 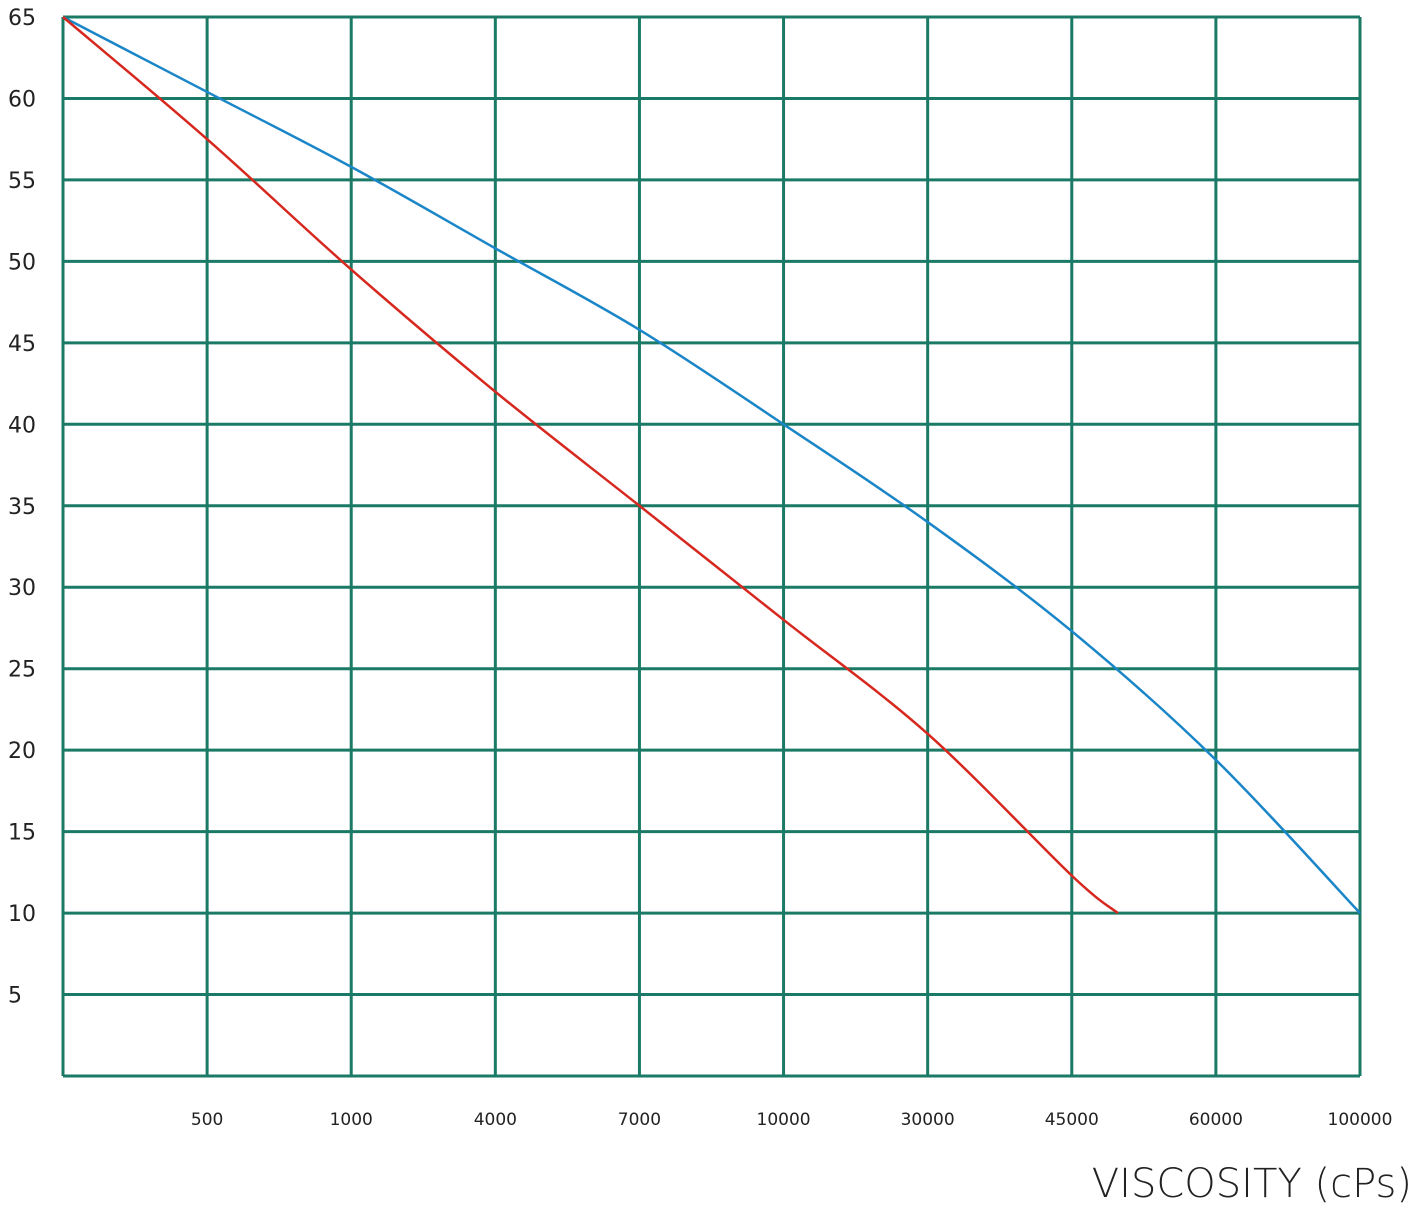 I want to click on y-tick-label: 15, so click(x=22, y=833).